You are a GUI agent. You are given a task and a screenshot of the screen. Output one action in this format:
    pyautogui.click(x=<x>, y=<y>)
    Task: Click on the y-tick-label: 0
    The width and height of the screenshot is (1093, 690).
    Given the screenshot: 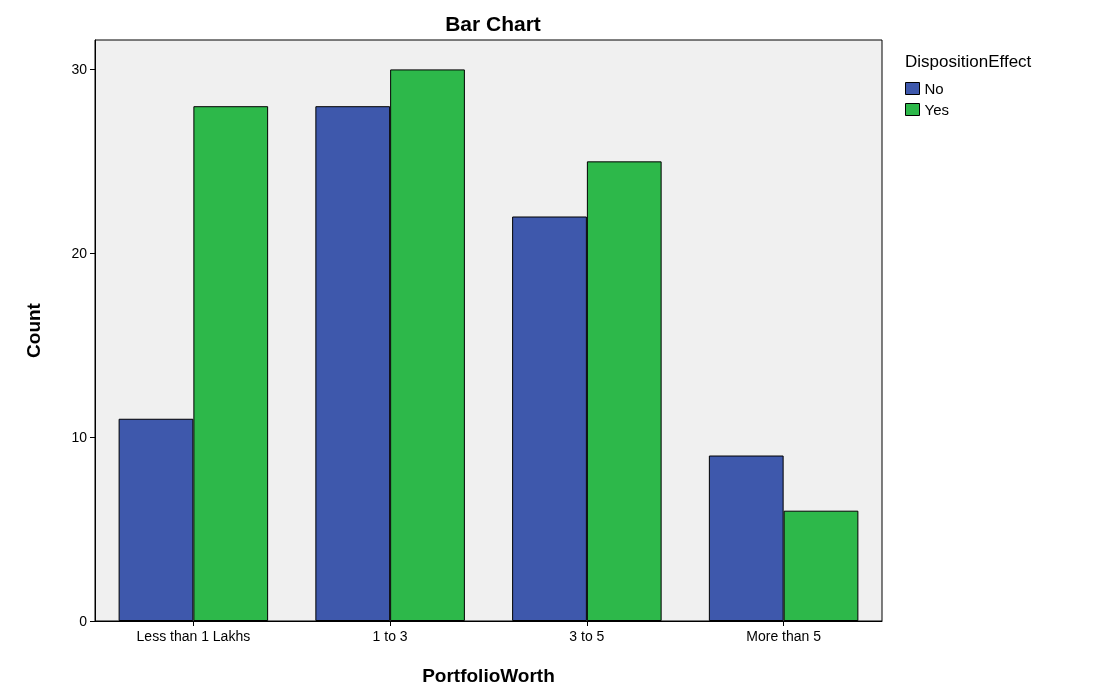 What is the action you would take?
    pyautogui.click(x=83, y=621)
    